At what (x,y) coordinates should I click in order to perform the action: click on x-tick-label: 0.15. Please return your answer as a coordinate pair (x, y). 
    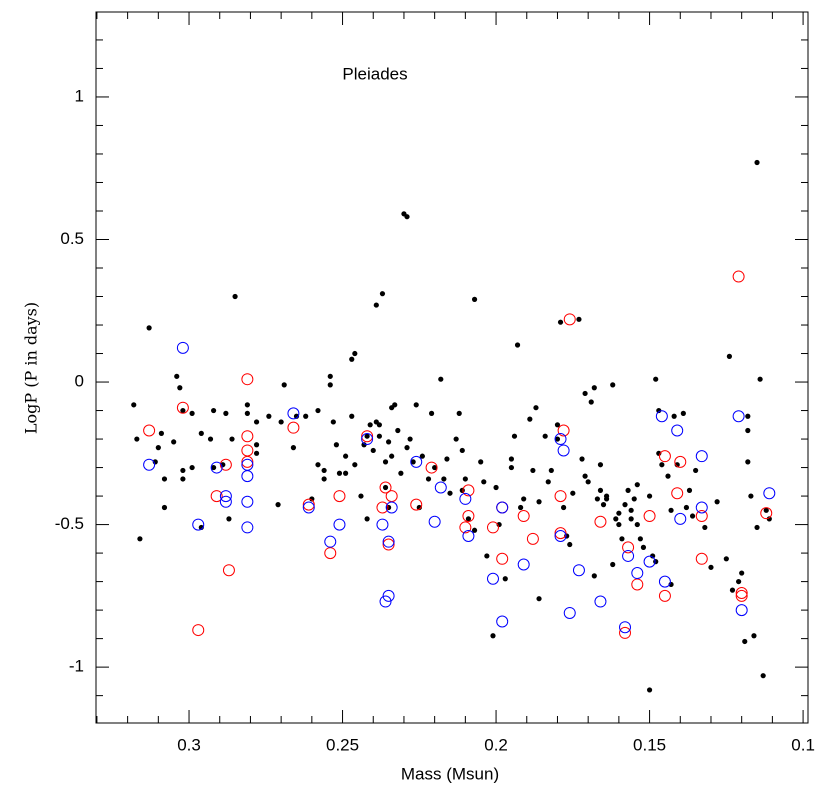
    Looking at the image, I should click on (649, 744).